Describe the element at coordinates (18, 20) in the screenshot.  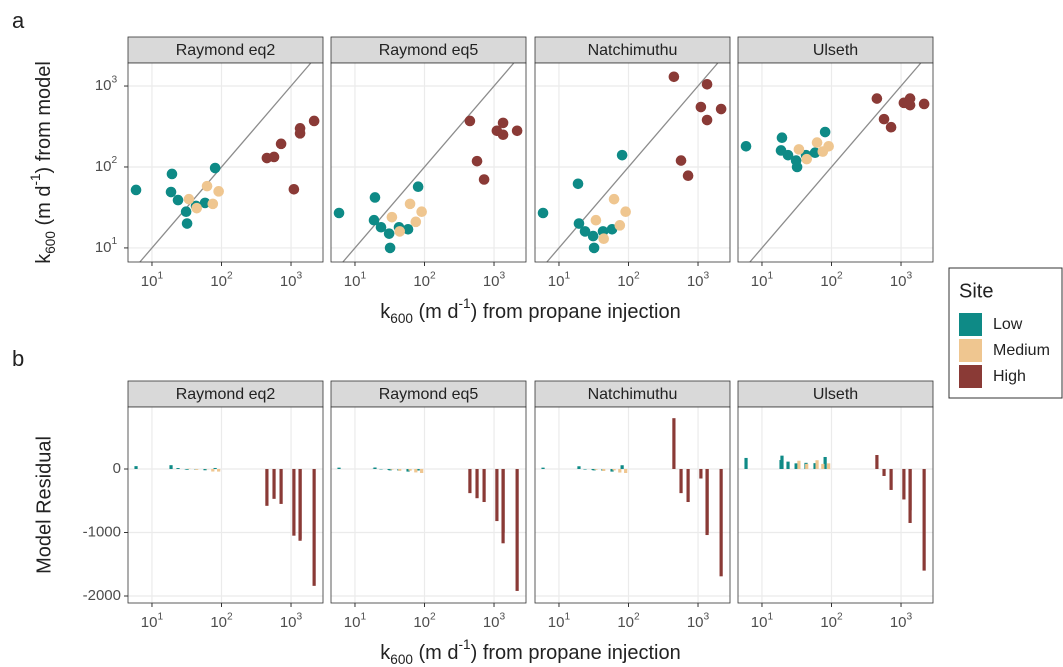
I see `panel-label: a` at that location.